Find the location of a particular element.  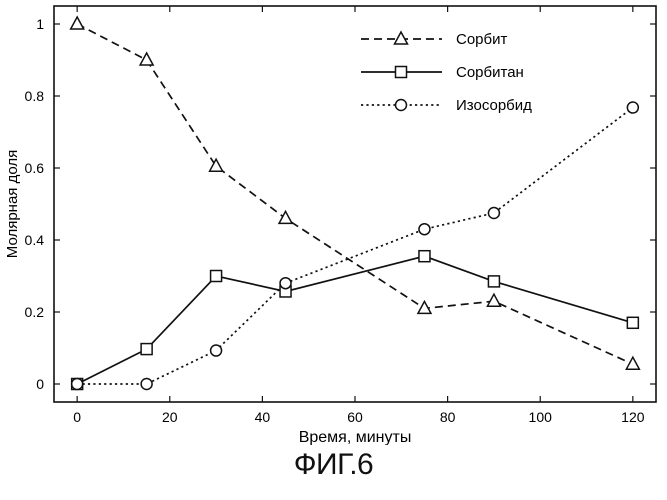

legend-label: Изосорбид is located at coordinates (494, 105).